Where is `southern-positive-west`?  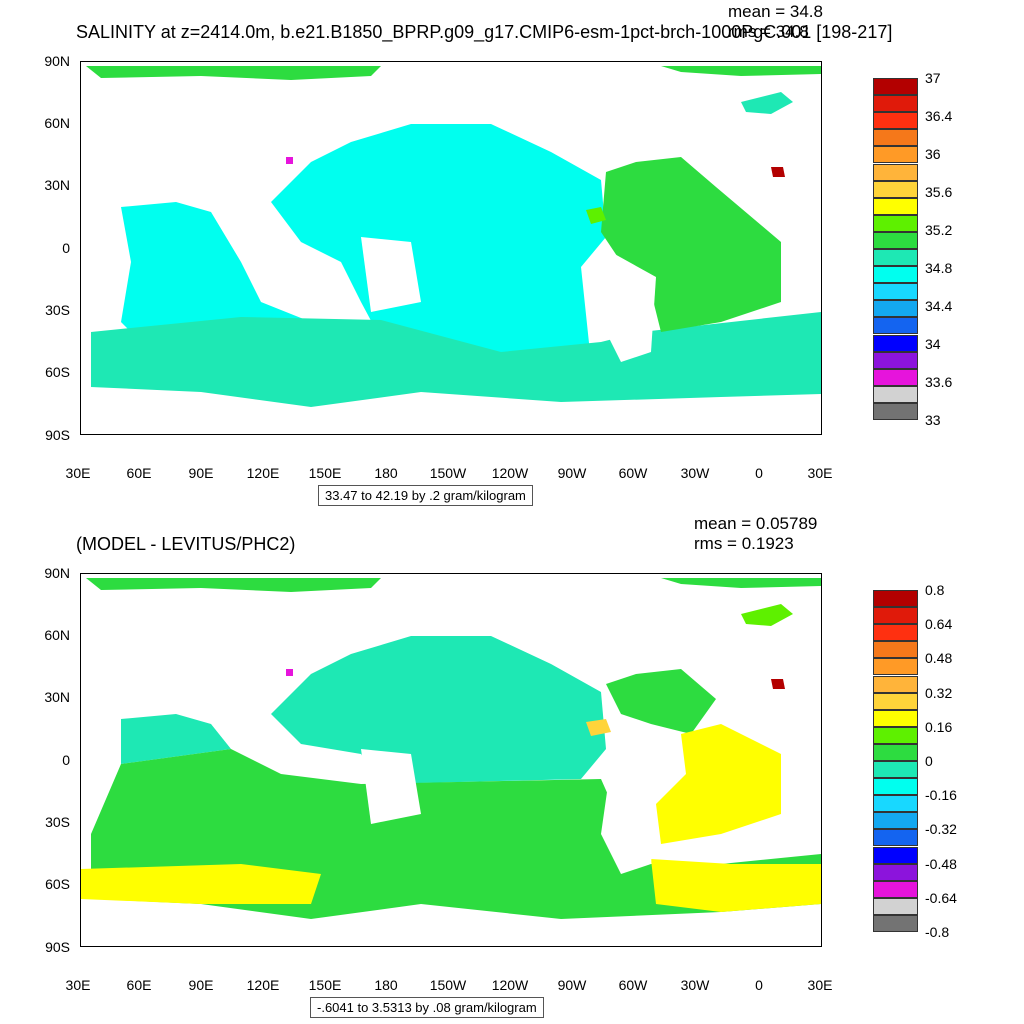
southern-positive-west is located at coordinates (201, 884).